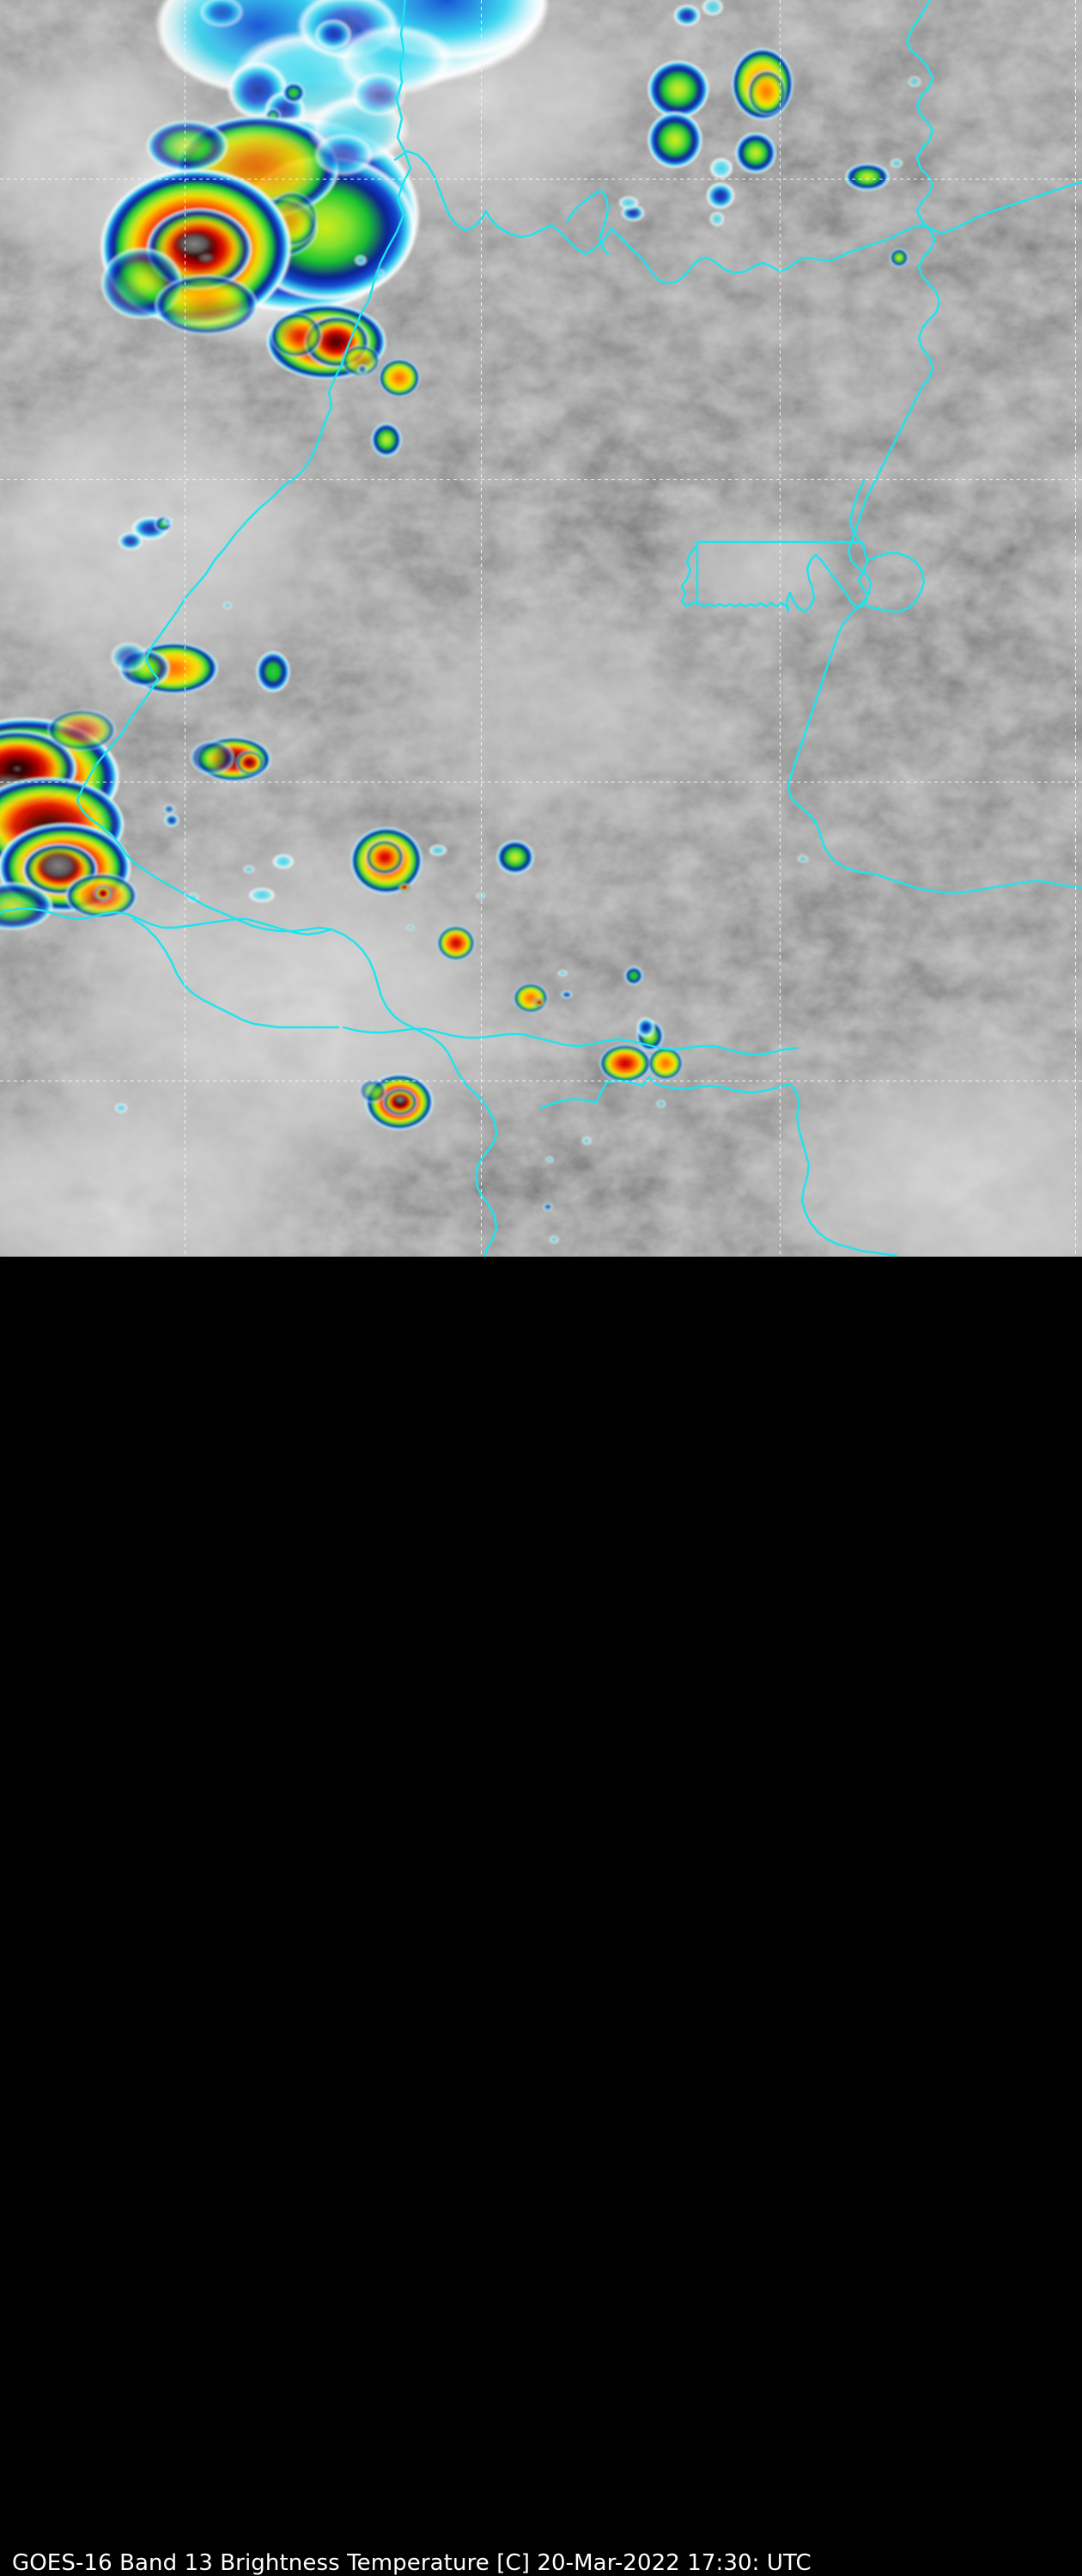 The height and width of the screenshot is (2576, 1082). I want to click on left-edge-mcs, so click(68, 819).